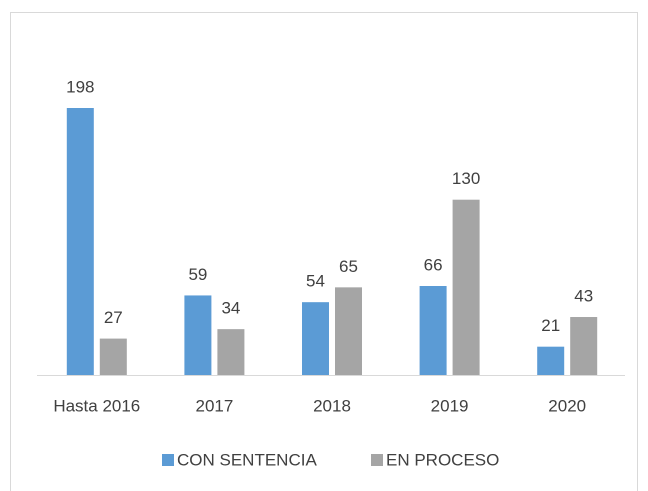 The image size is (648, 491). Describe the element at coordinates (113, 317) in the screenshot. I see `data-label: 27` at that location.